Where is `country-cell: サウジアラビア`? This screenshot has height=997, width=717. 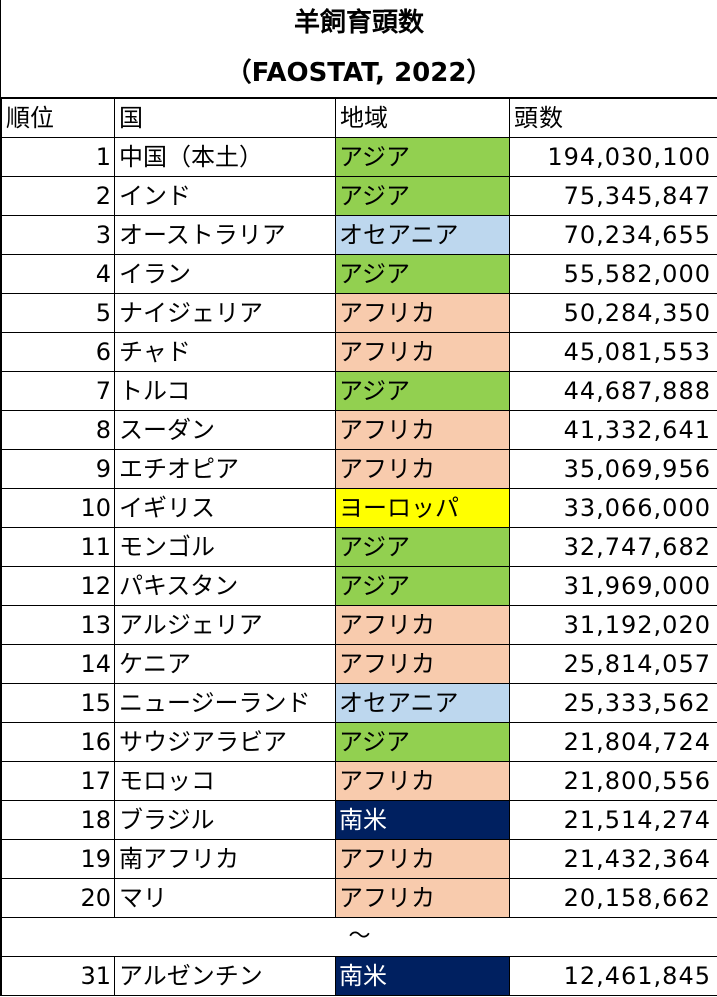
country-cell: サウジアラビア is located at coordinates (225, 742).